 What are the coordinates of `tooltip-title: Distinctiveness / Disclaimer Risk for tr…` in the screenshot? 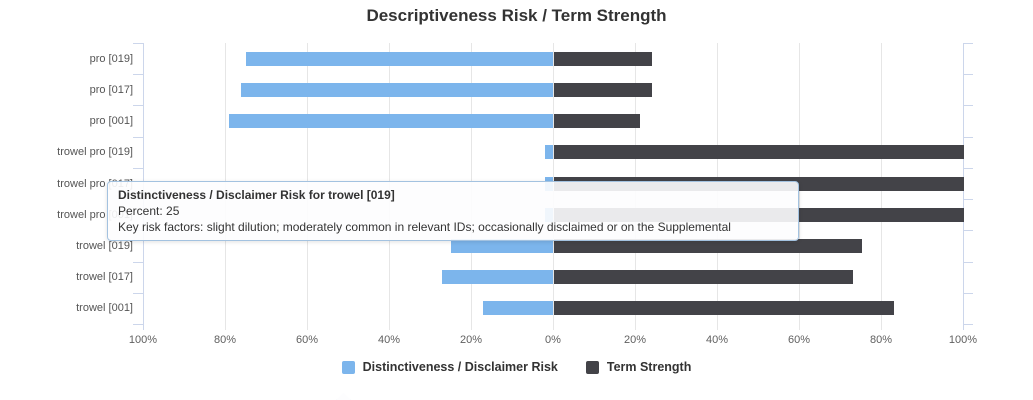 It's located at (256, 195).